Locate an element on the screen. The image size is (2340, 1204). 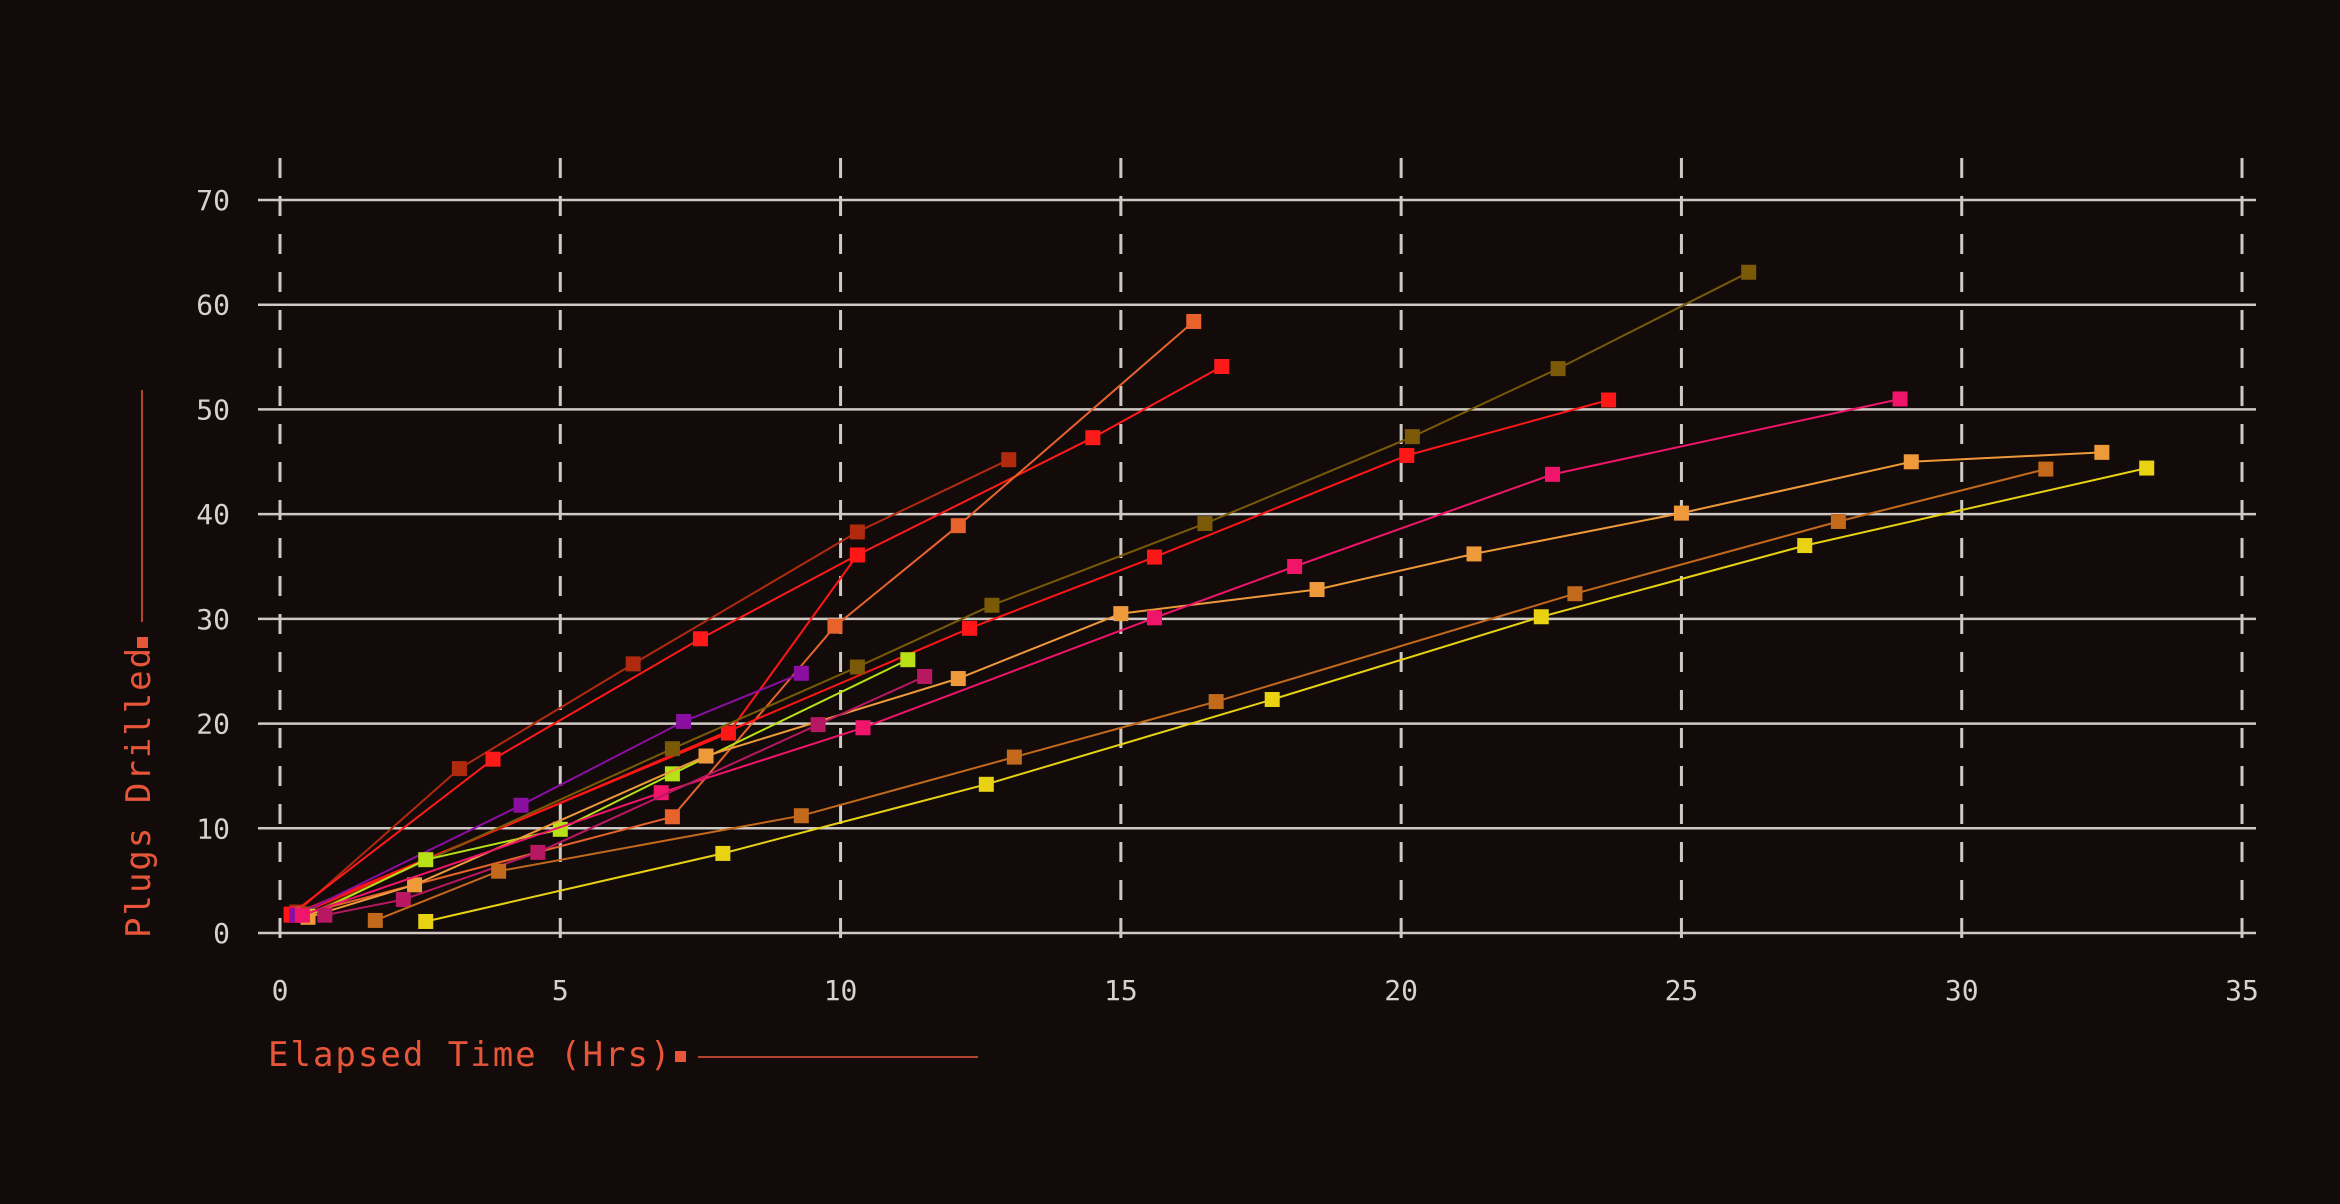
y-tick-label: 10 is located at coordinates (213, 828).